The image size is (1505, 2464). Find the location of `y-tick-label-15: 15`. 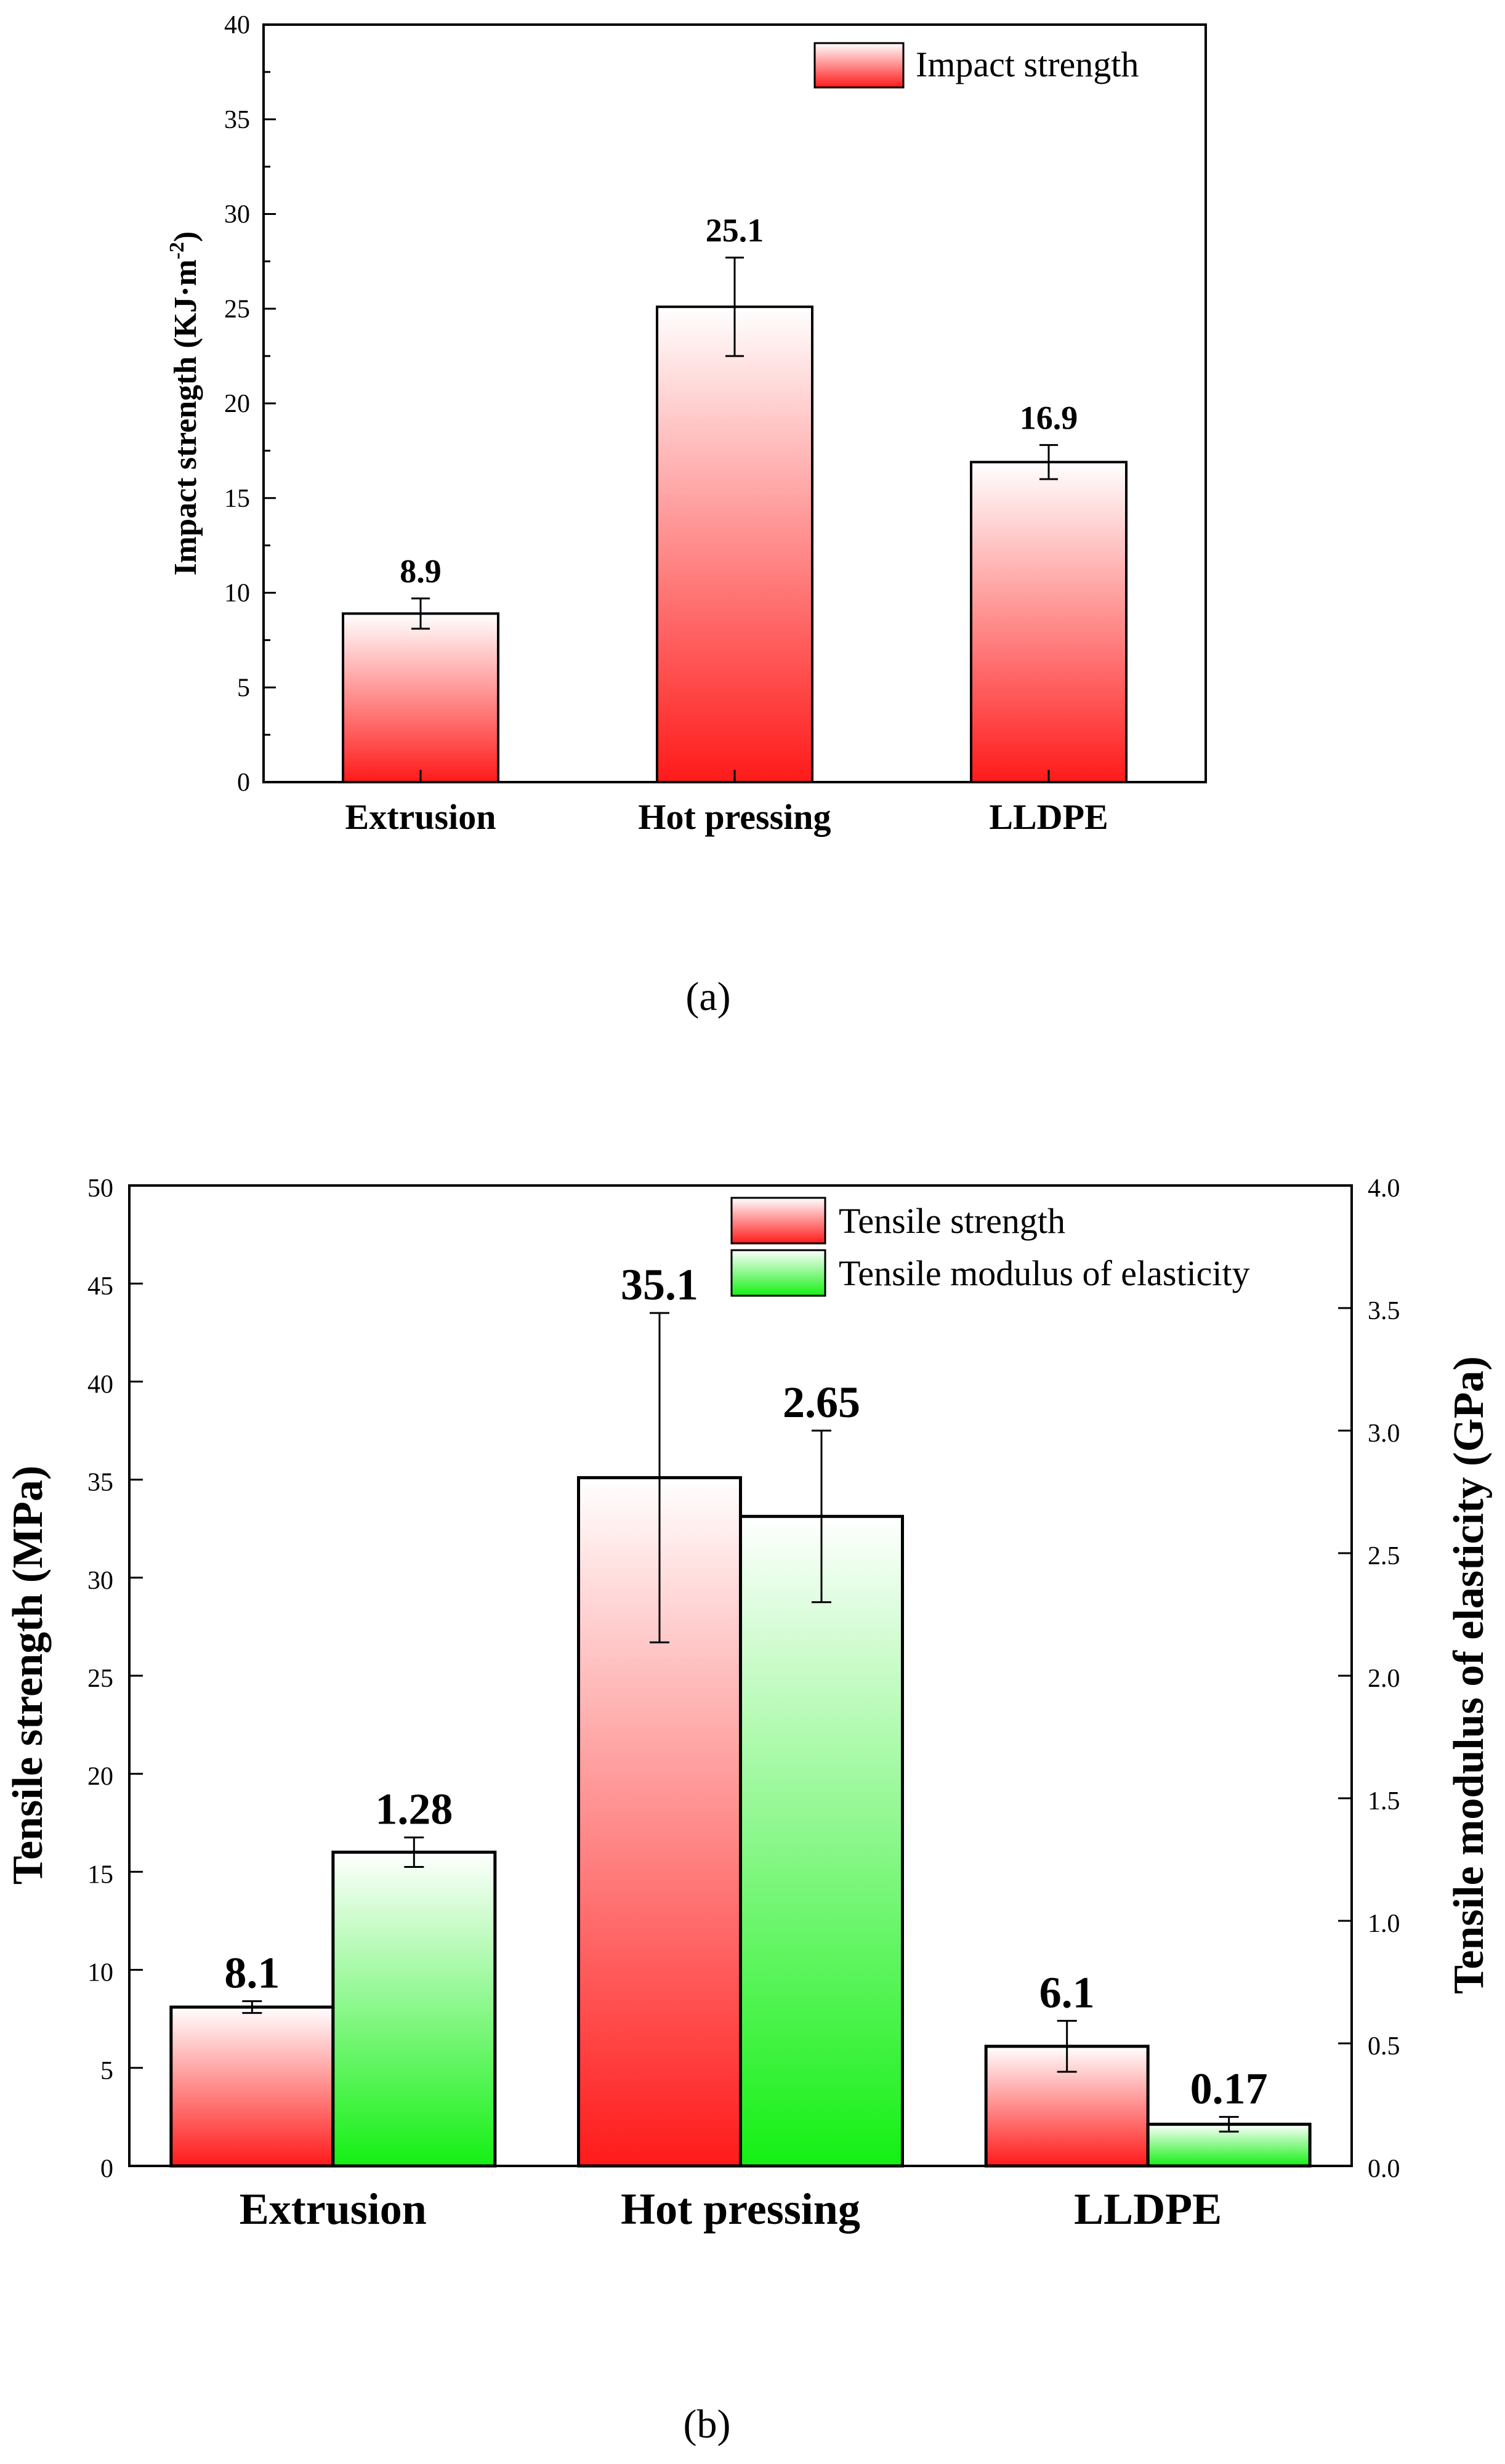

y-tick-label-15: 15 is located at coordinates (237, 499).